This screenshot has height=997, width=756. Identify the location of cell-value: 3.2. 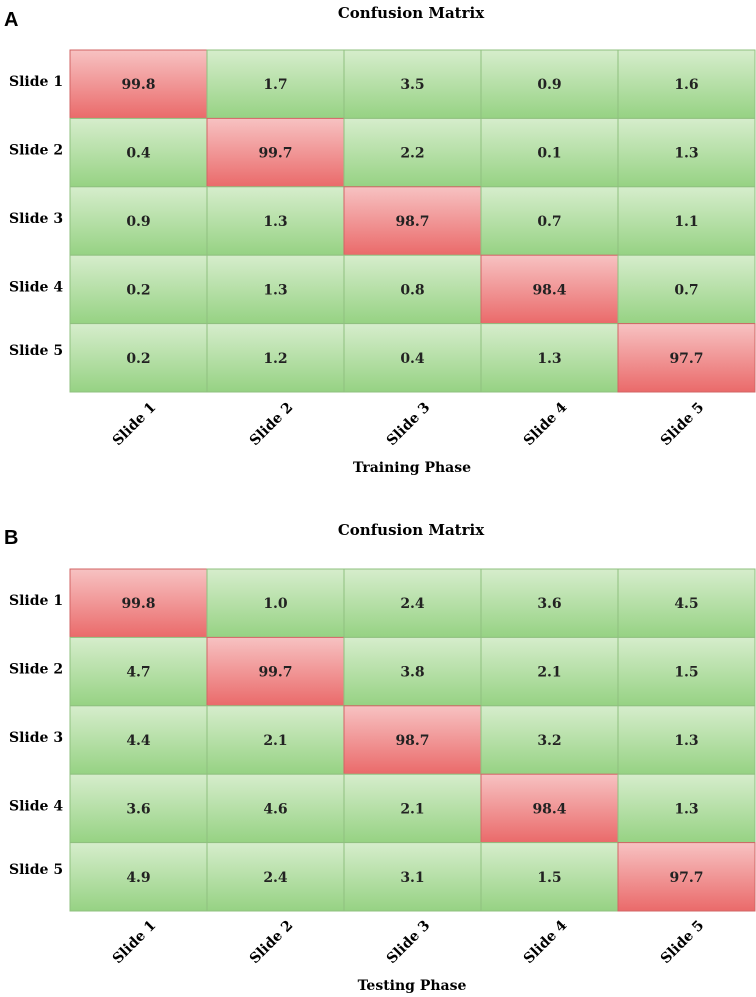
(549, 741).